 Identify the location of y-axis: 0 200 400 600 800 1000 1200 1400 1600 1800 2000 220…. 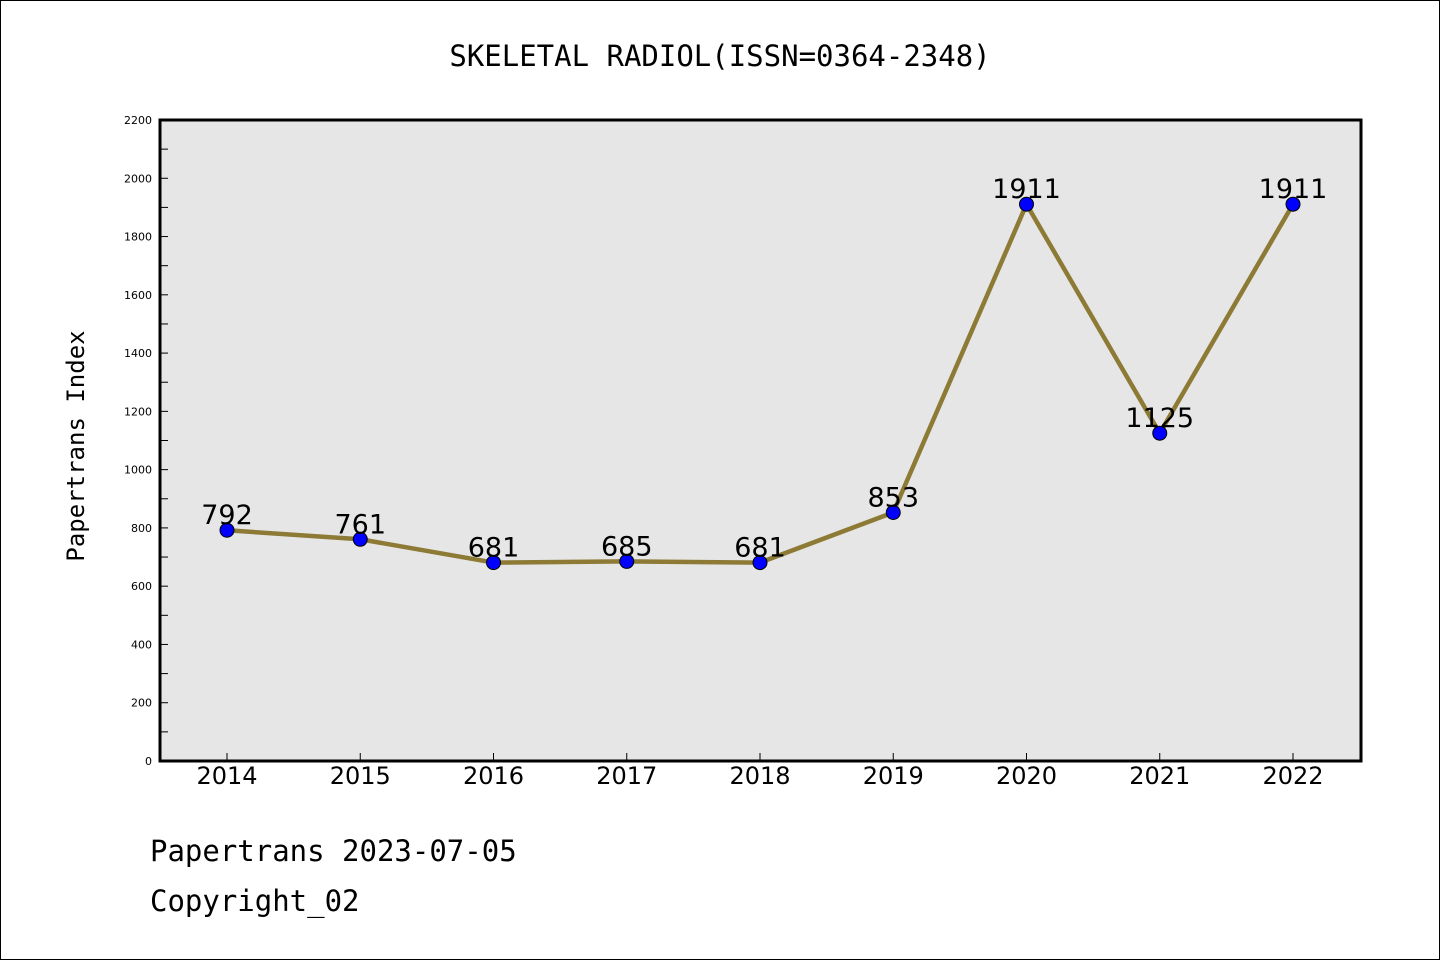
(146, 441).